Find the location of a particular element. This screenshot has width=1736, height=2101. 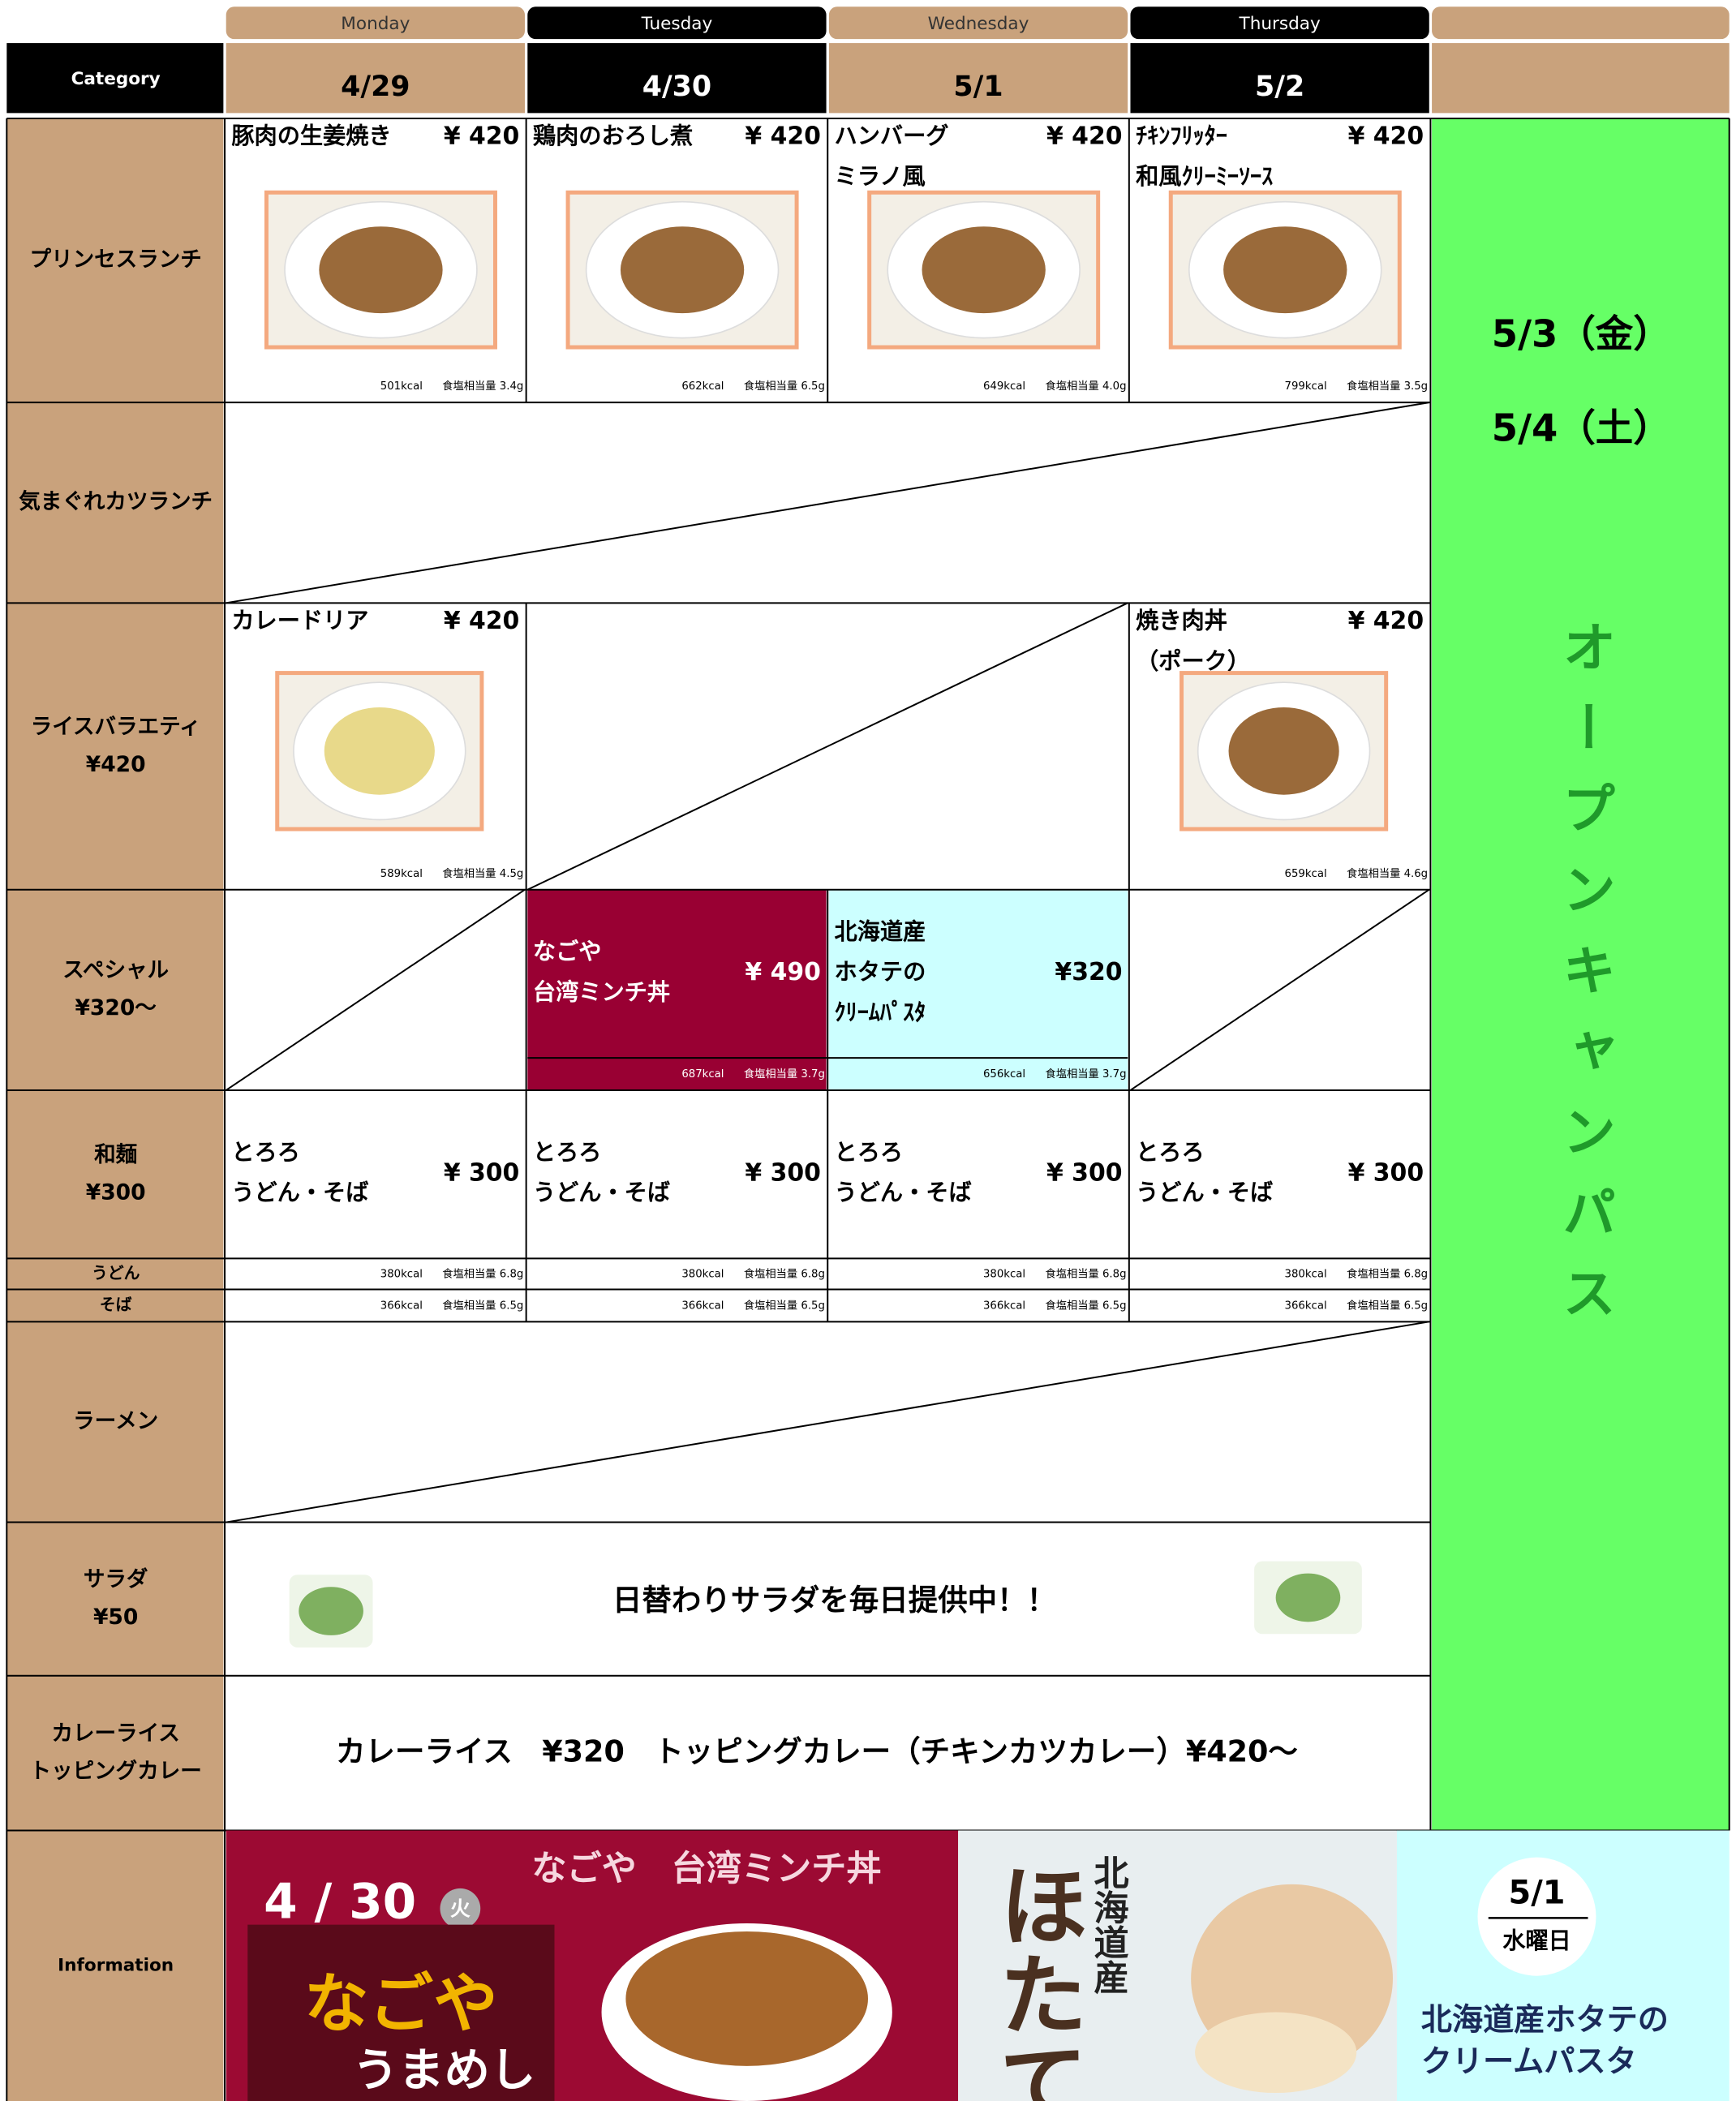

weekday-badge is located at coordinates (460, 1908).